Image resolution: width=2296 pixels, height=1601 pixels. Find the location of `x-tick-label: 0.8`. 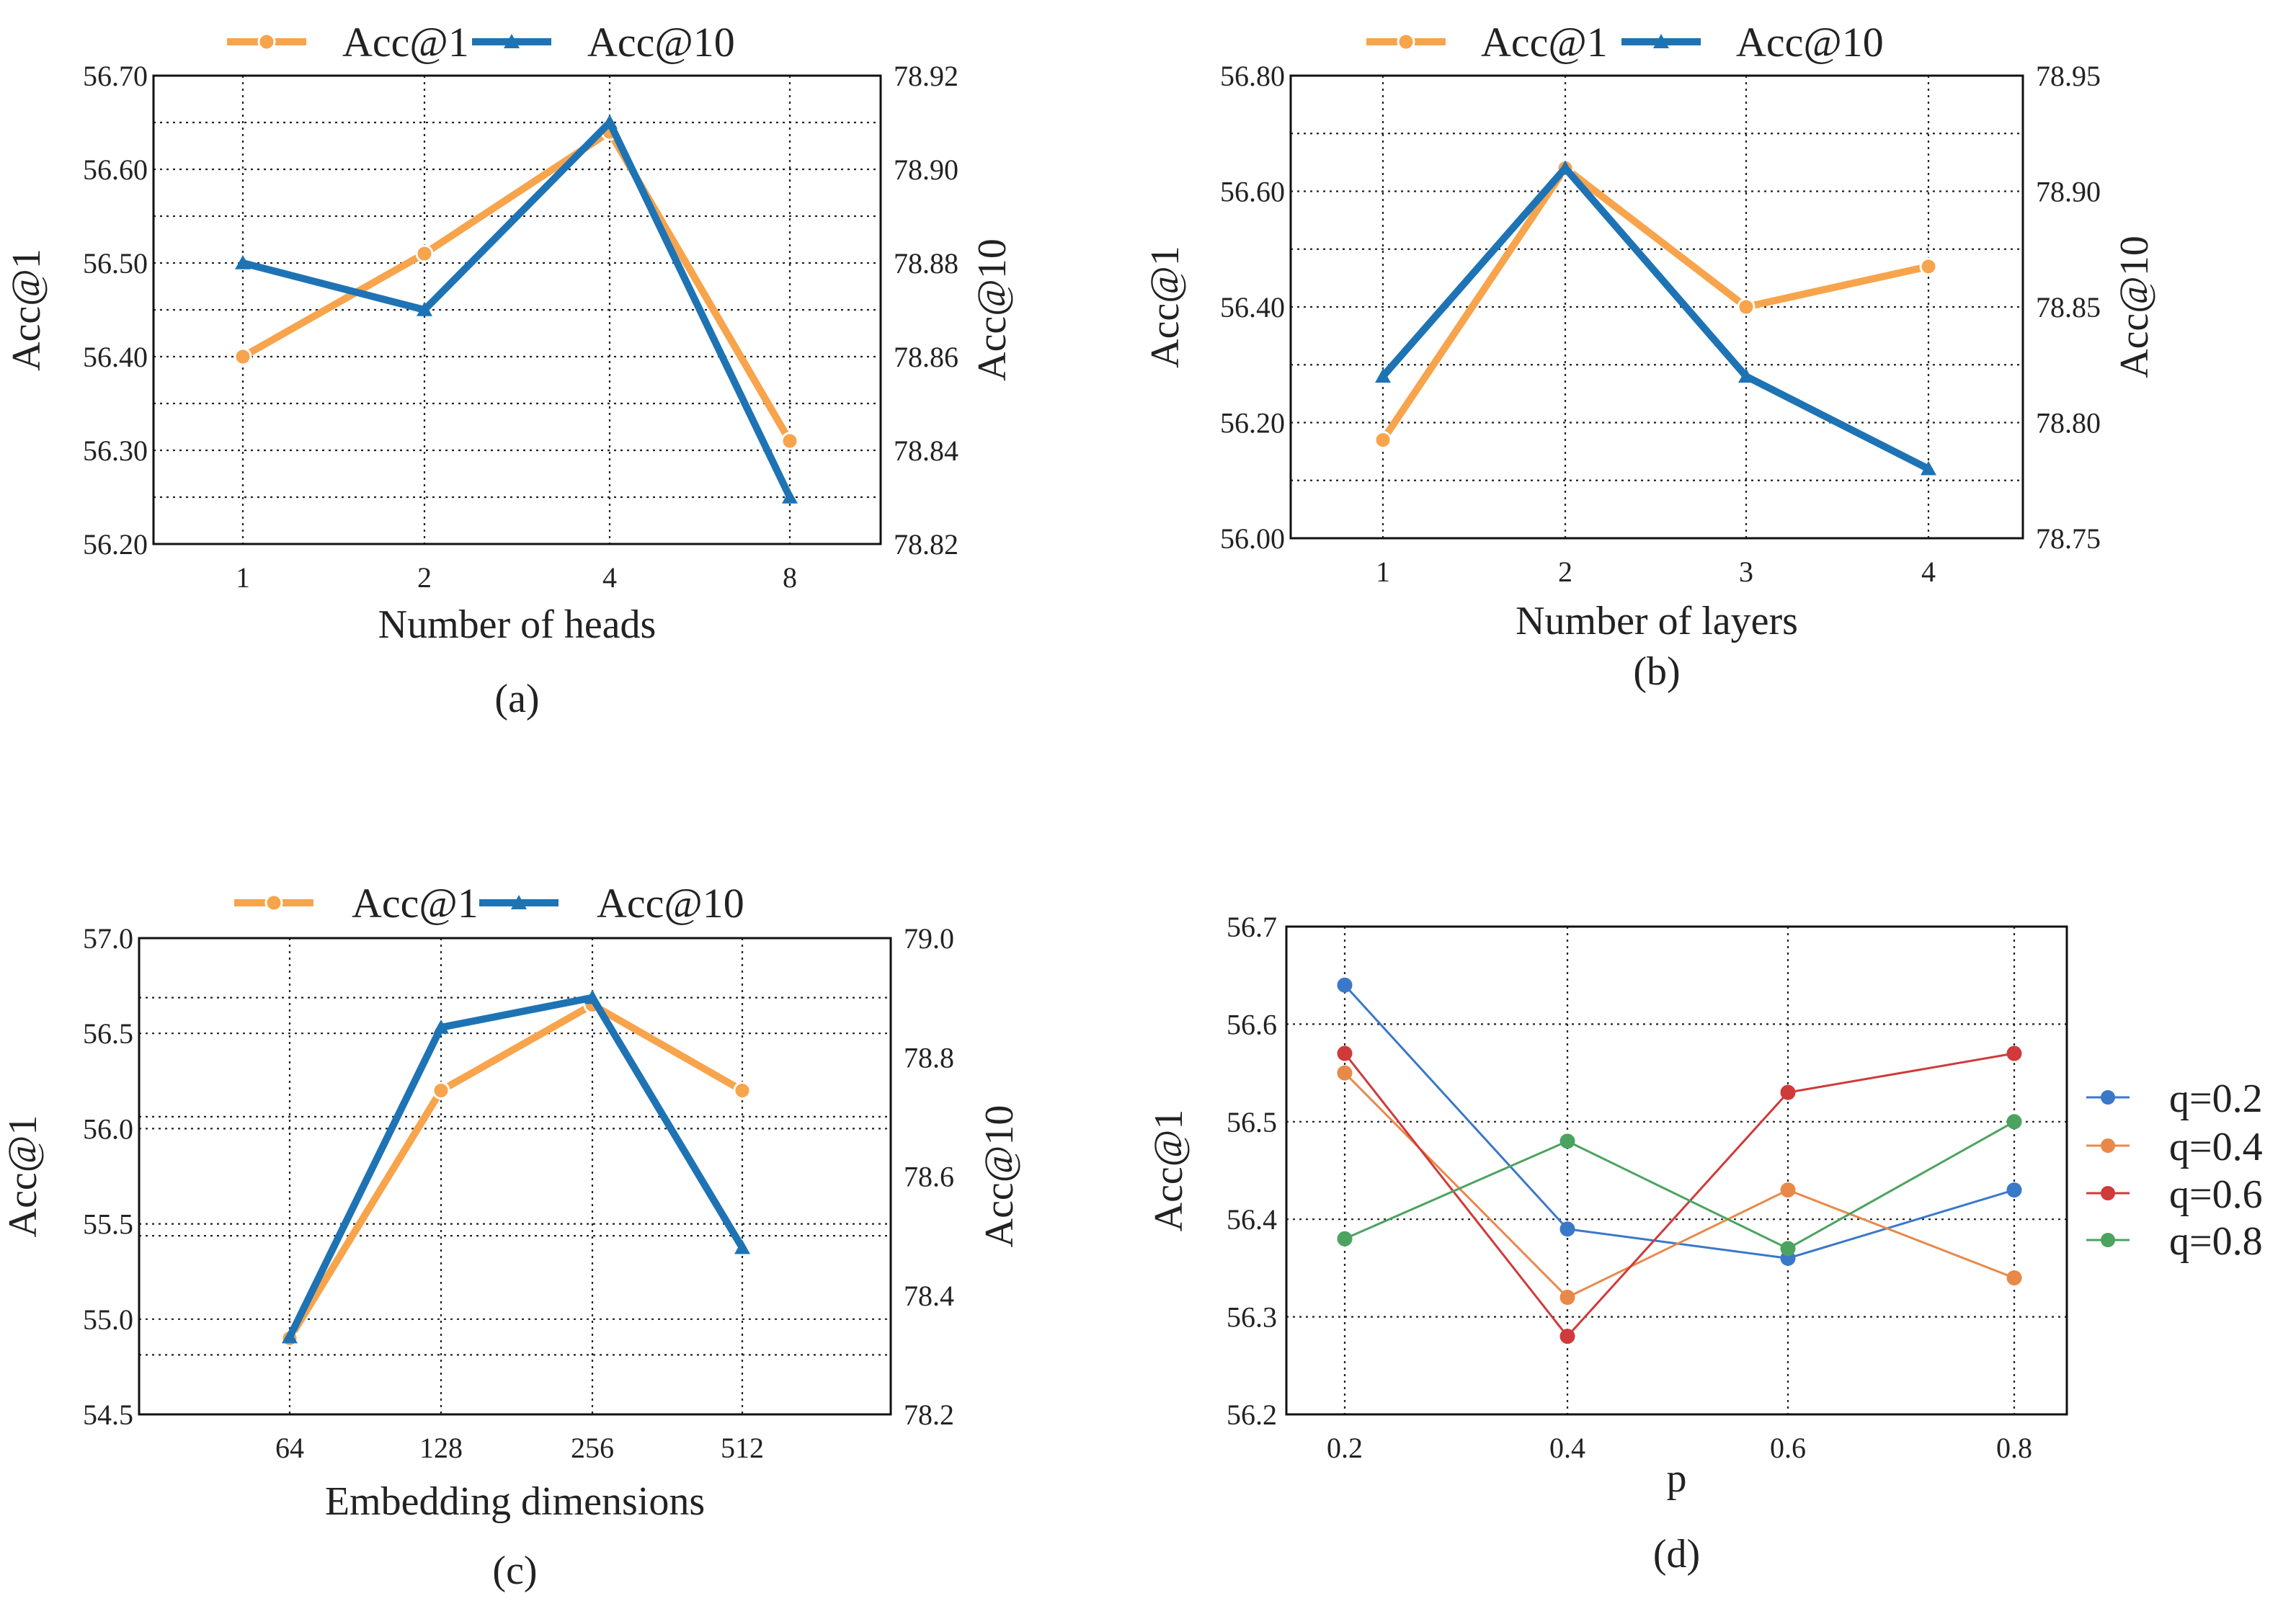

x-tick-label: 0.8 is located at coordinates (2014, 1448).